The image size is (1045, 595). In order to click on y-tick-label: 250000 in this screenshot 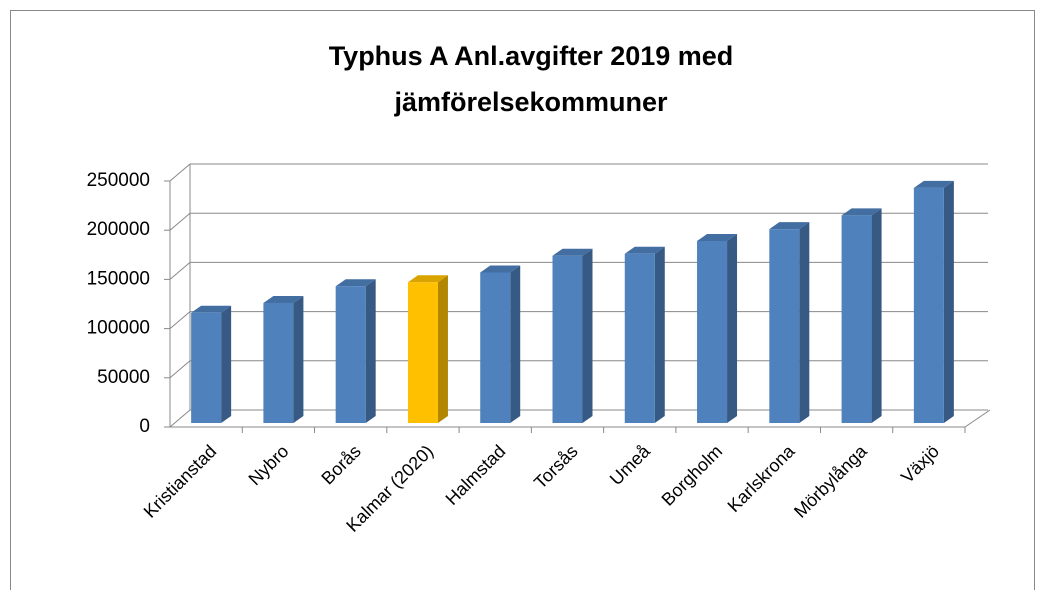, I will do `click(118, 180)`.